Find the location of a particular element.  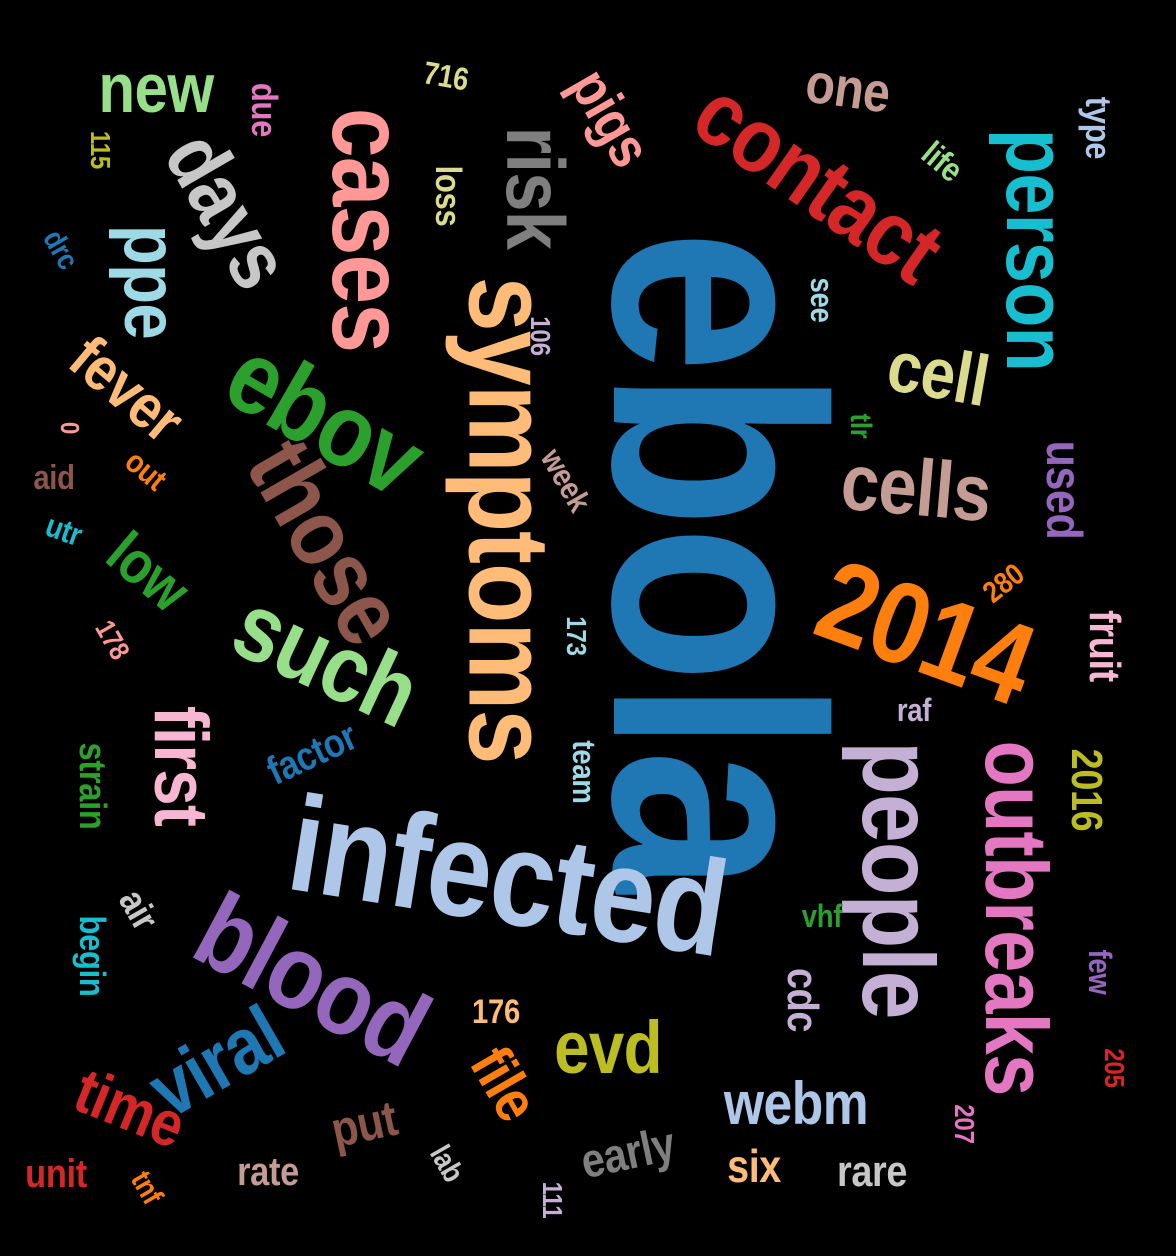

word-file: file is located at coordinates (504, 1083).